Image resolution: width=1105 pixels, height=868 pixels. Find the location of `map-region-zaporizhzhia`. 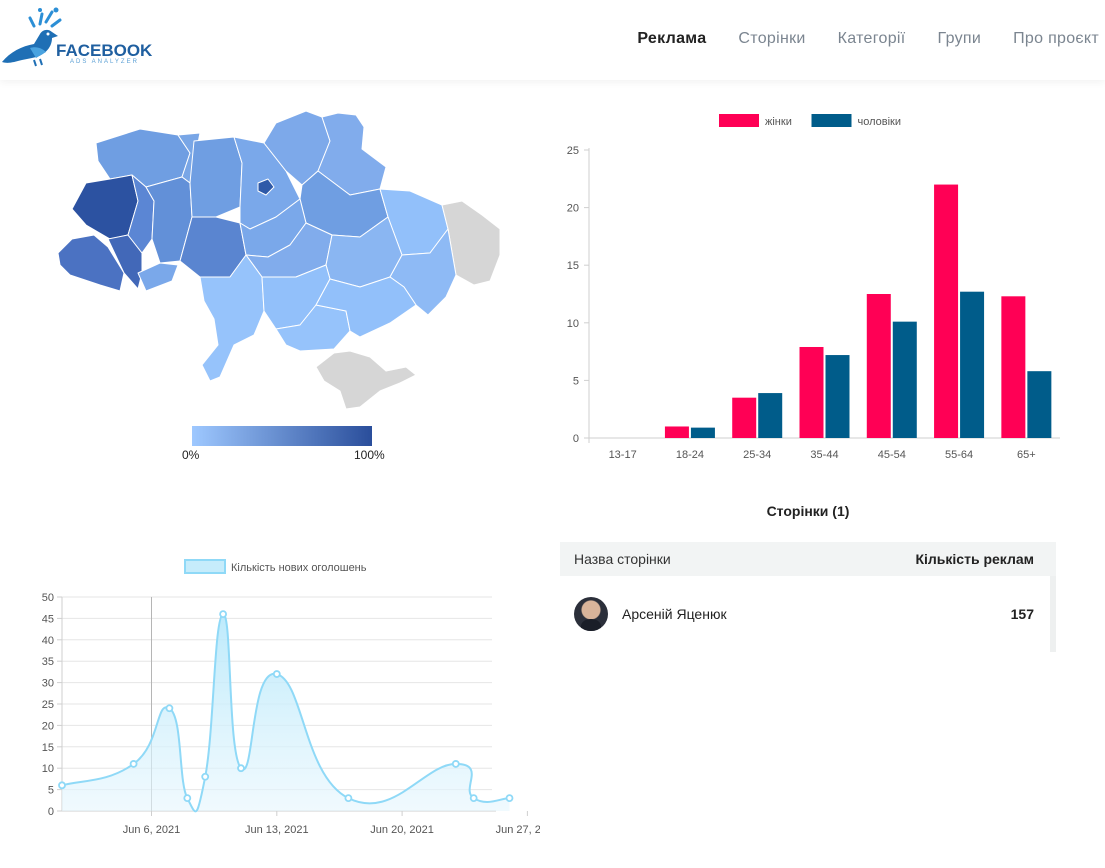

map-region-zaporizhzhia is located at coordinates (366, 307).